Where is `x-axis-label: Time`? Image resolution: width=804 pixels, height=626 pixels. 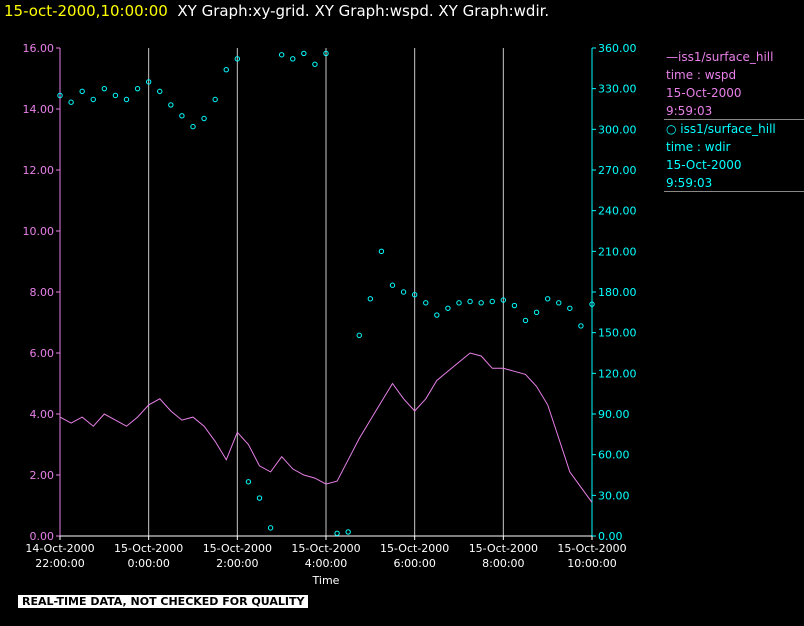 x-axis-label: Time is located at coordinates (326, 580).